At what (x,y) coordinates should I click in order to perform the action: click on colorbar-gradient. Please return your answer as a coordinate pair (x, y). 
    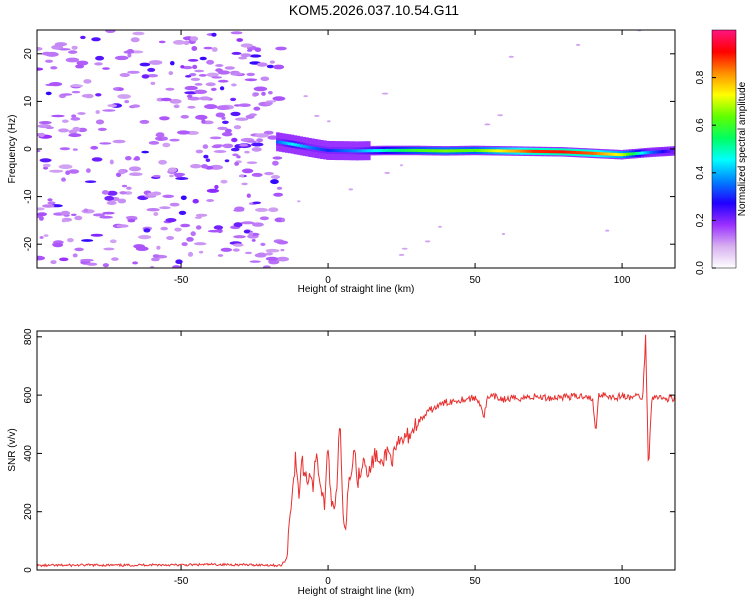
    Looking at the image, I should click on (724, 149).